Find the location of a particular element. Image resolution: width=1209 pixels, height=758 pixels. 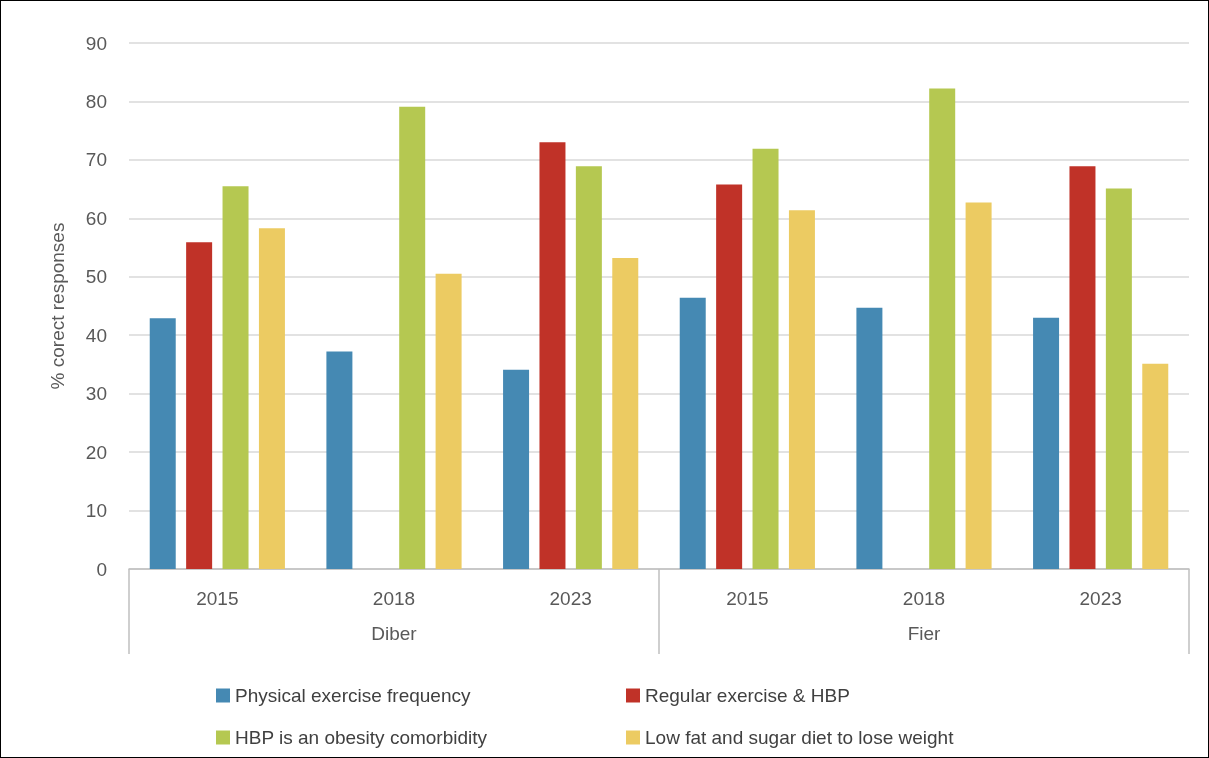

y-tick-label: 20 is located at coordinates (96, 452).